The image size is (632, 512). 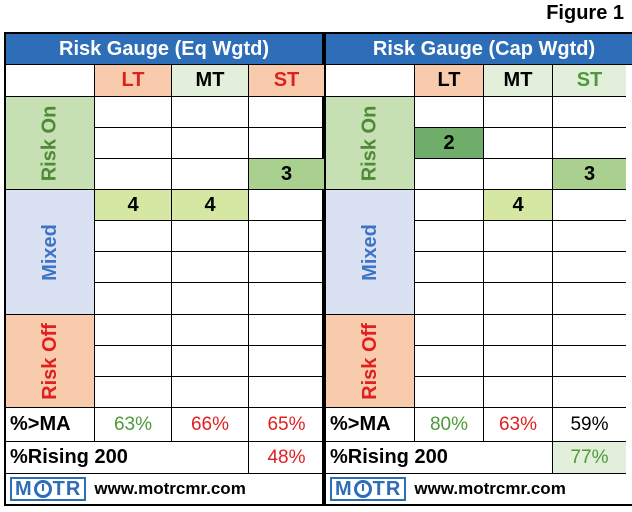 I want to click on figure-label: Figure 1, so click(x=585, y=13).